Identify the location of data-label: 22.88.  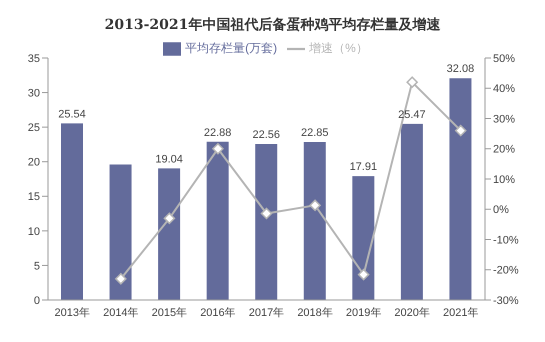
(218, 132).